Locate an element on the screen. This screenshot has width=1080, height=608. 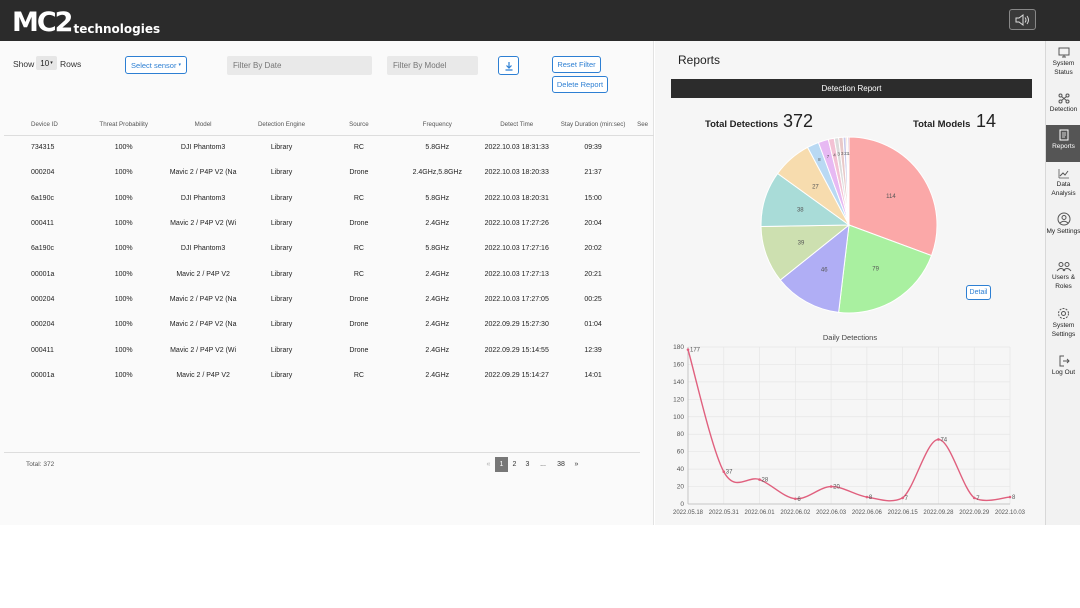
table-footer-divider is located at coordinates (322, 452).